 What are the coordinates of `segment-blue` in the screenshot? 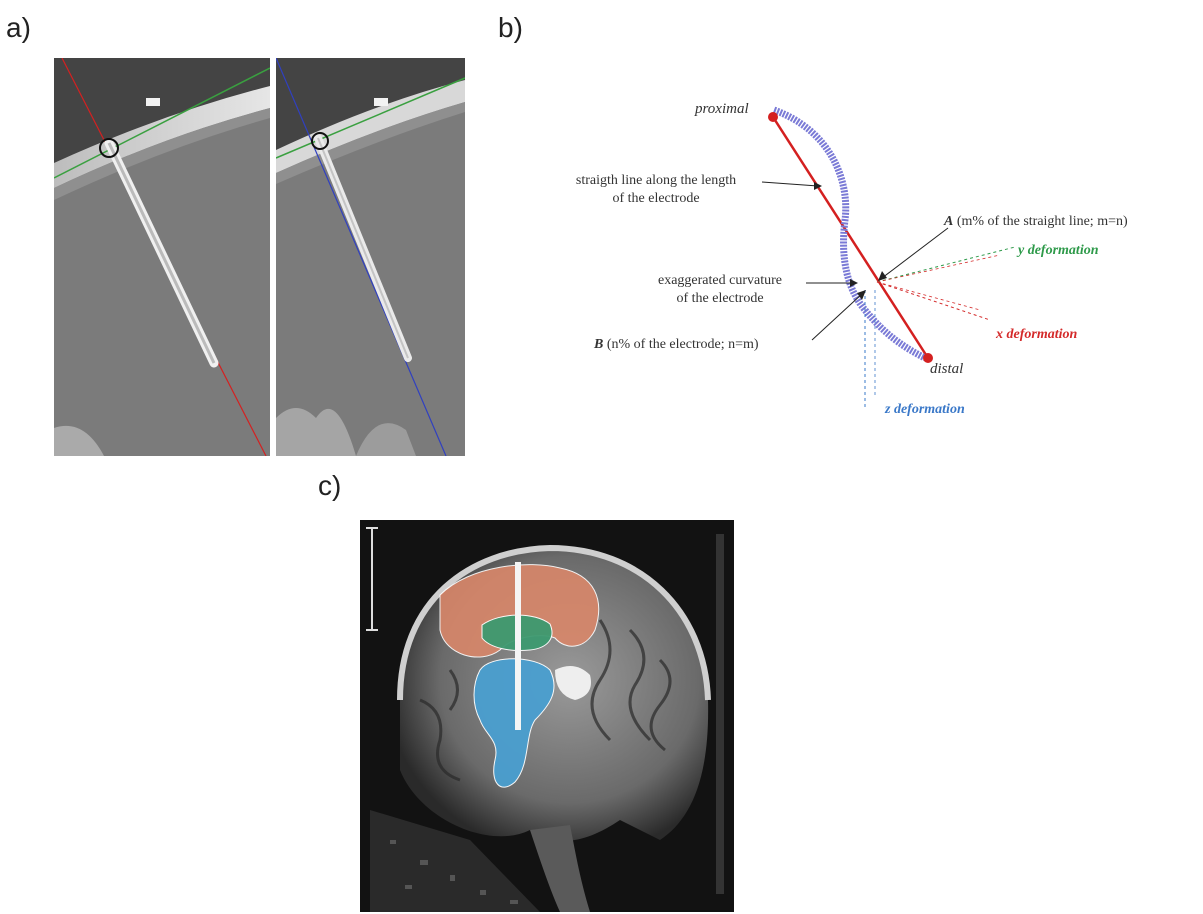 It's located at (514, 723).